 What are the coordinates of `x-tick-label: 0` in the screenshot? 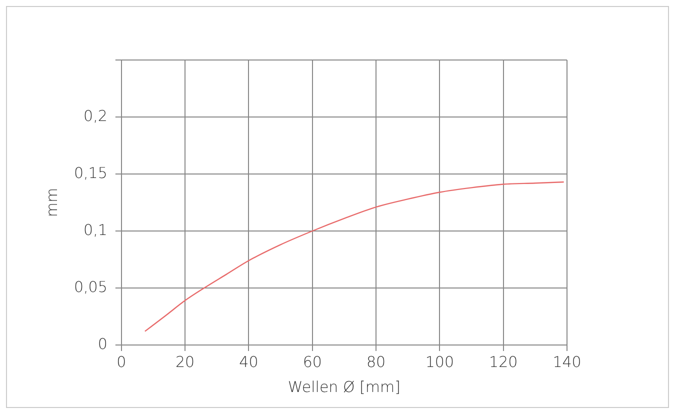 It's located at (121, 361).